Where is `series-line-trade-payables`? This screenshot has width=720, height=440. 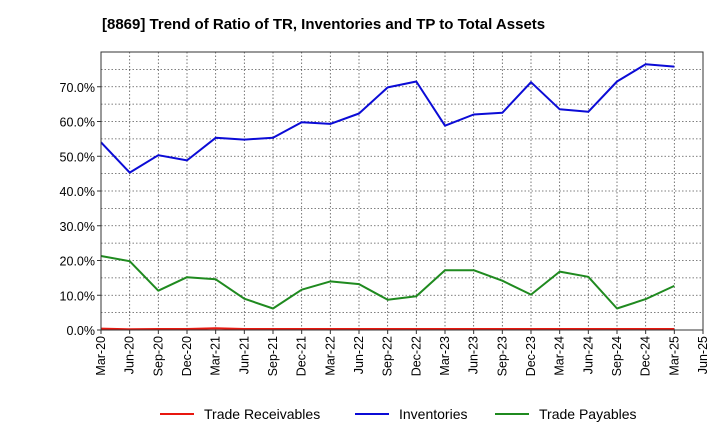 series-line-trade-payables is located at coordinates (387, 282).